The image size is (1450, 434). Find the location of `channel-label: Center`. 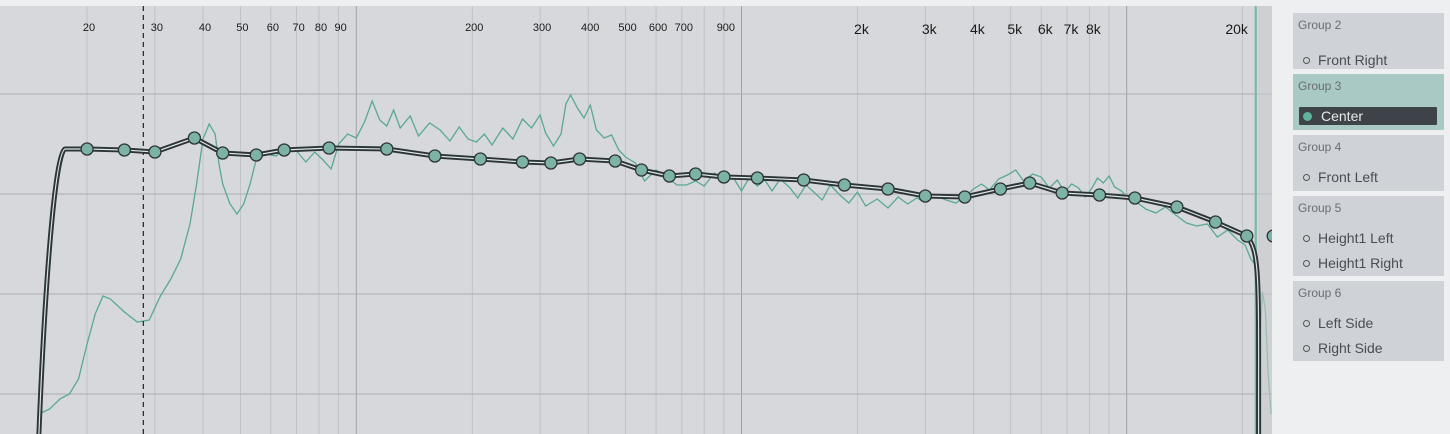

channel-label: Center is located at coordinates (1342, 116).